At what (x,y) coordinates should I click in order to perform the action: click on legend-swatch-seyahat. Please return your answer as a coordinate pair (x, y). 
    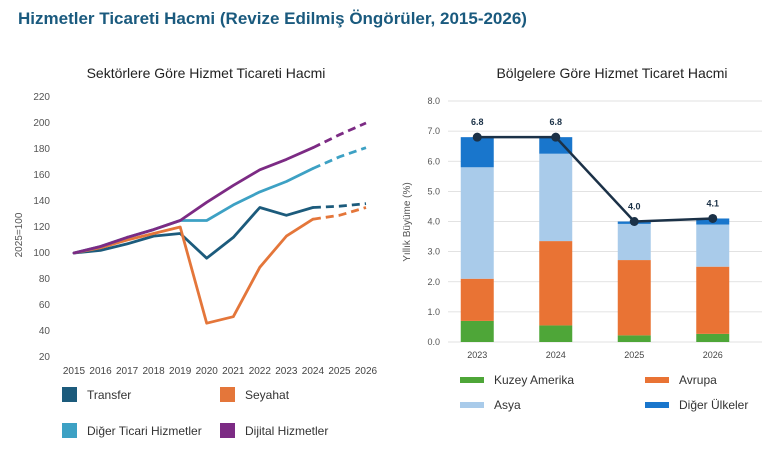
    Looking at the image, I should click on (227, 394).